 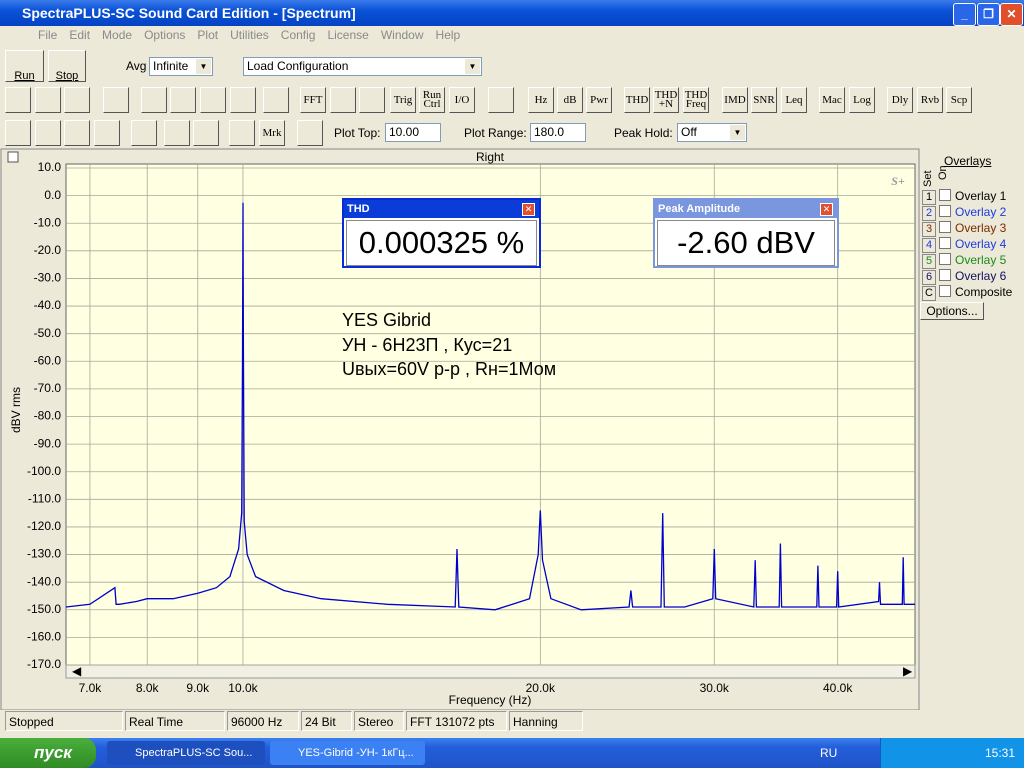 I want to click on menu-item: File, so click(x=48, y=35).